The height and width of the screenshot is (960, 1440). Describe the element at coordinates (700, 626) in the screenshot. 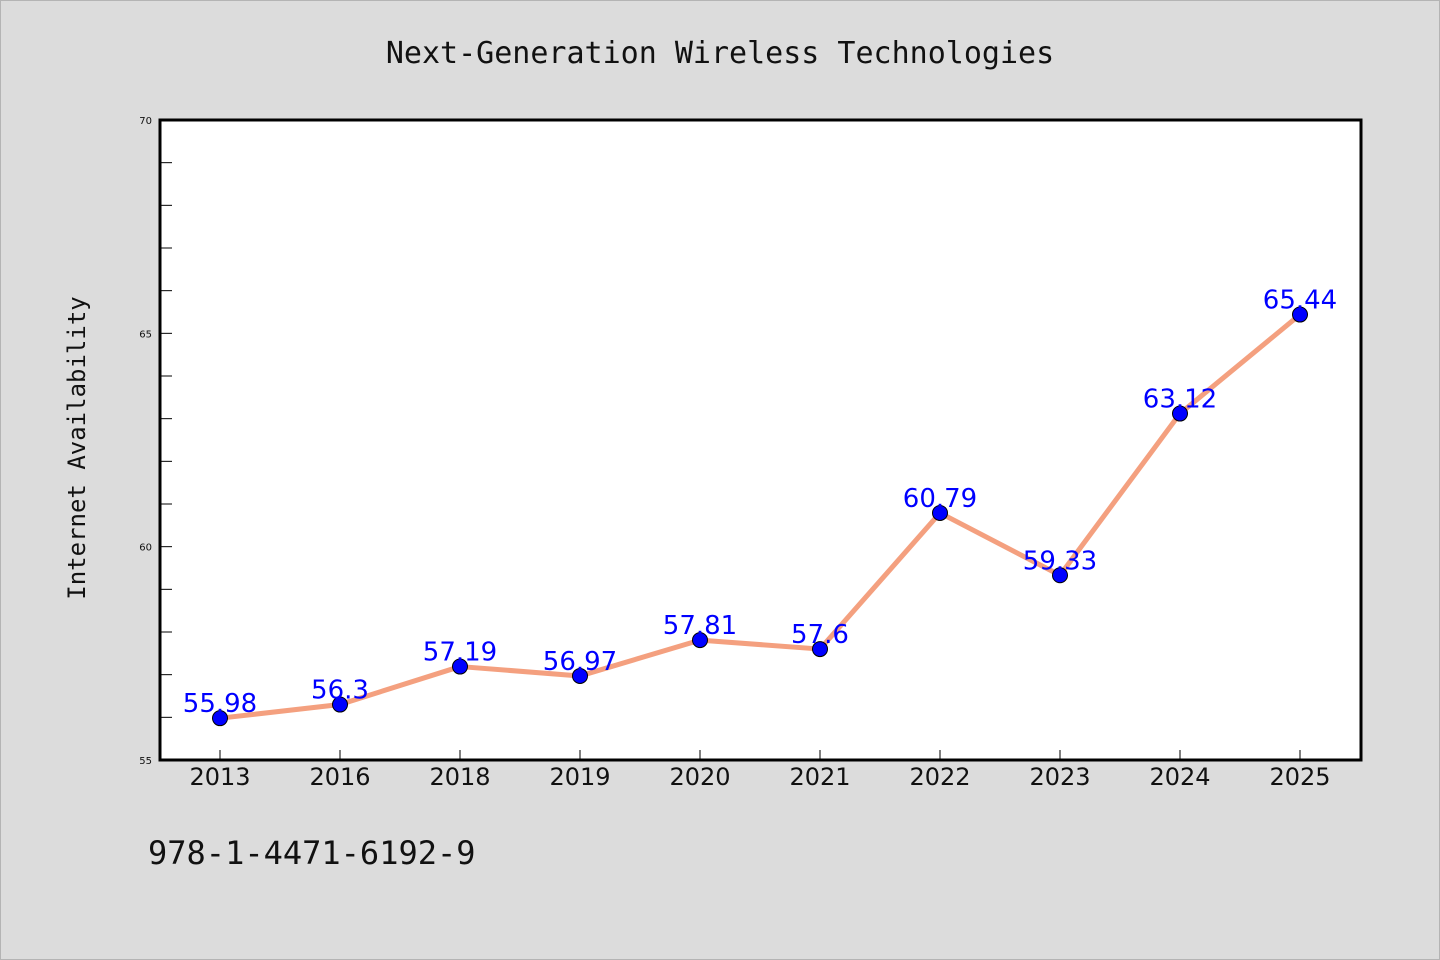

I see `data-label: 57.81` at that location.